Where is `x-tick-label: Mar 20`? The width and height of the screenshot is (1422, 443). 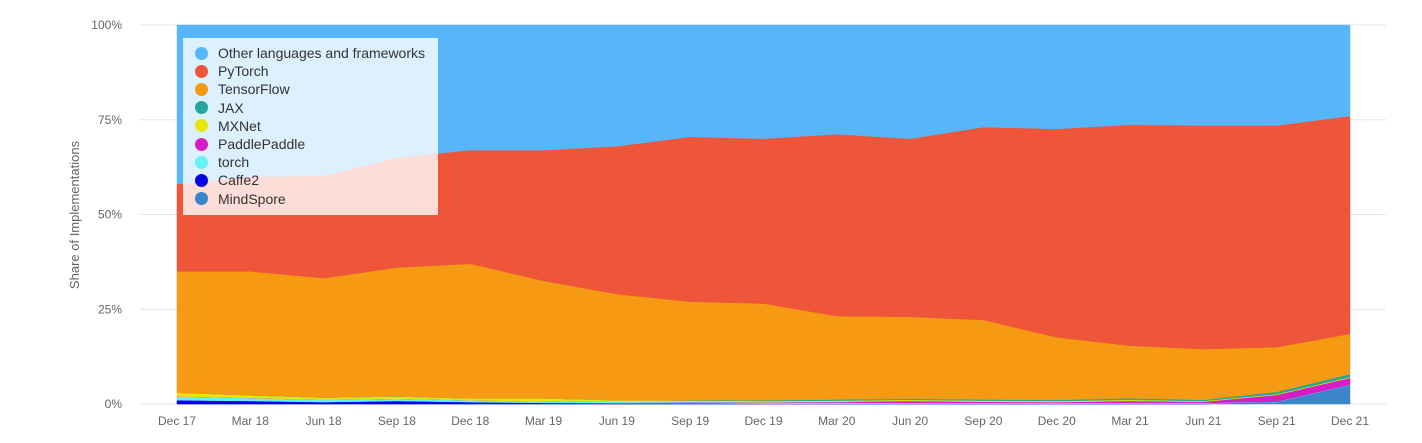 x-tick-label: Mar 20 is located at coordinates (837, 421).